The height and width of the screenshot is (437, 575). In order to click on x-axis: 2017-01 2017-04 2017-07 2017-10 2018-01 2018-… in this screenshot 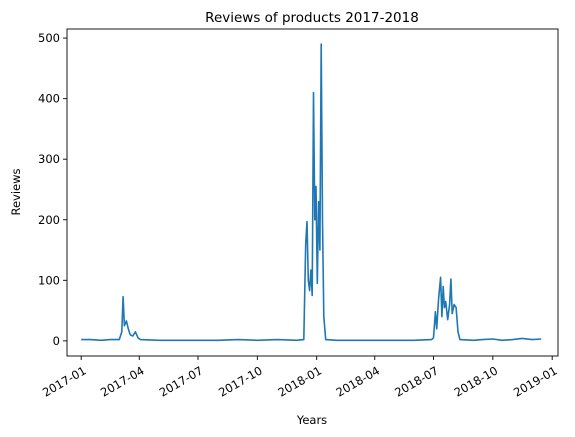, I will do `click(300, 378)`.